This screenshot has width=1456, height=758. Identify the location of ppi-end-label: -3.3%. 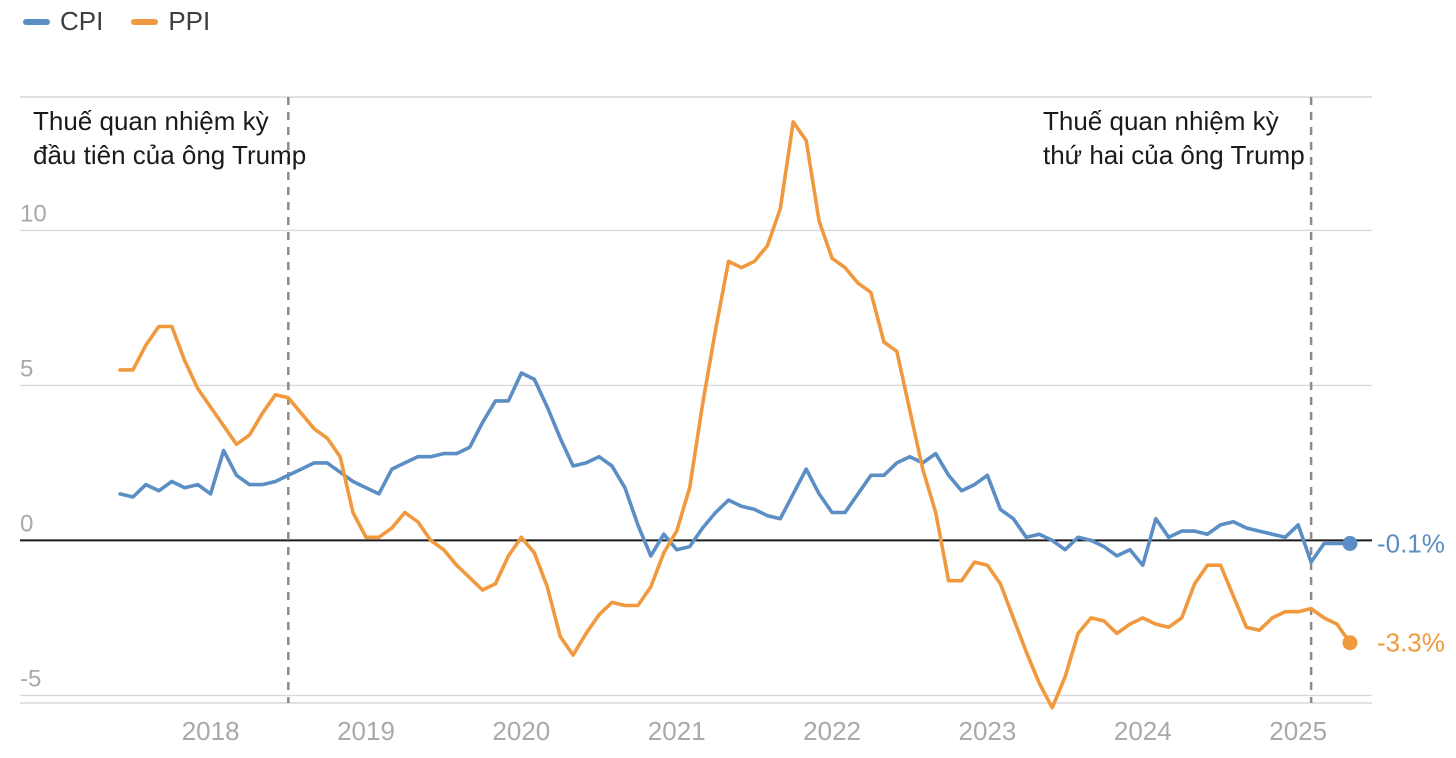
(1411, 643).